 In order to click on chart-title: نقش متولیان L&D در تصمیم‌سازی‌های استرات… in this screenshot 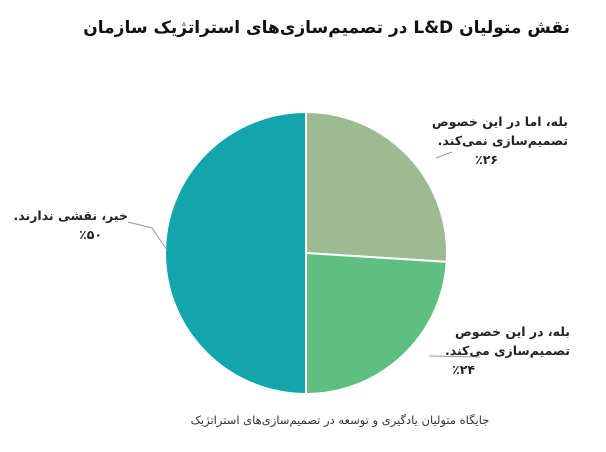, I will do `click(326, 28)`.